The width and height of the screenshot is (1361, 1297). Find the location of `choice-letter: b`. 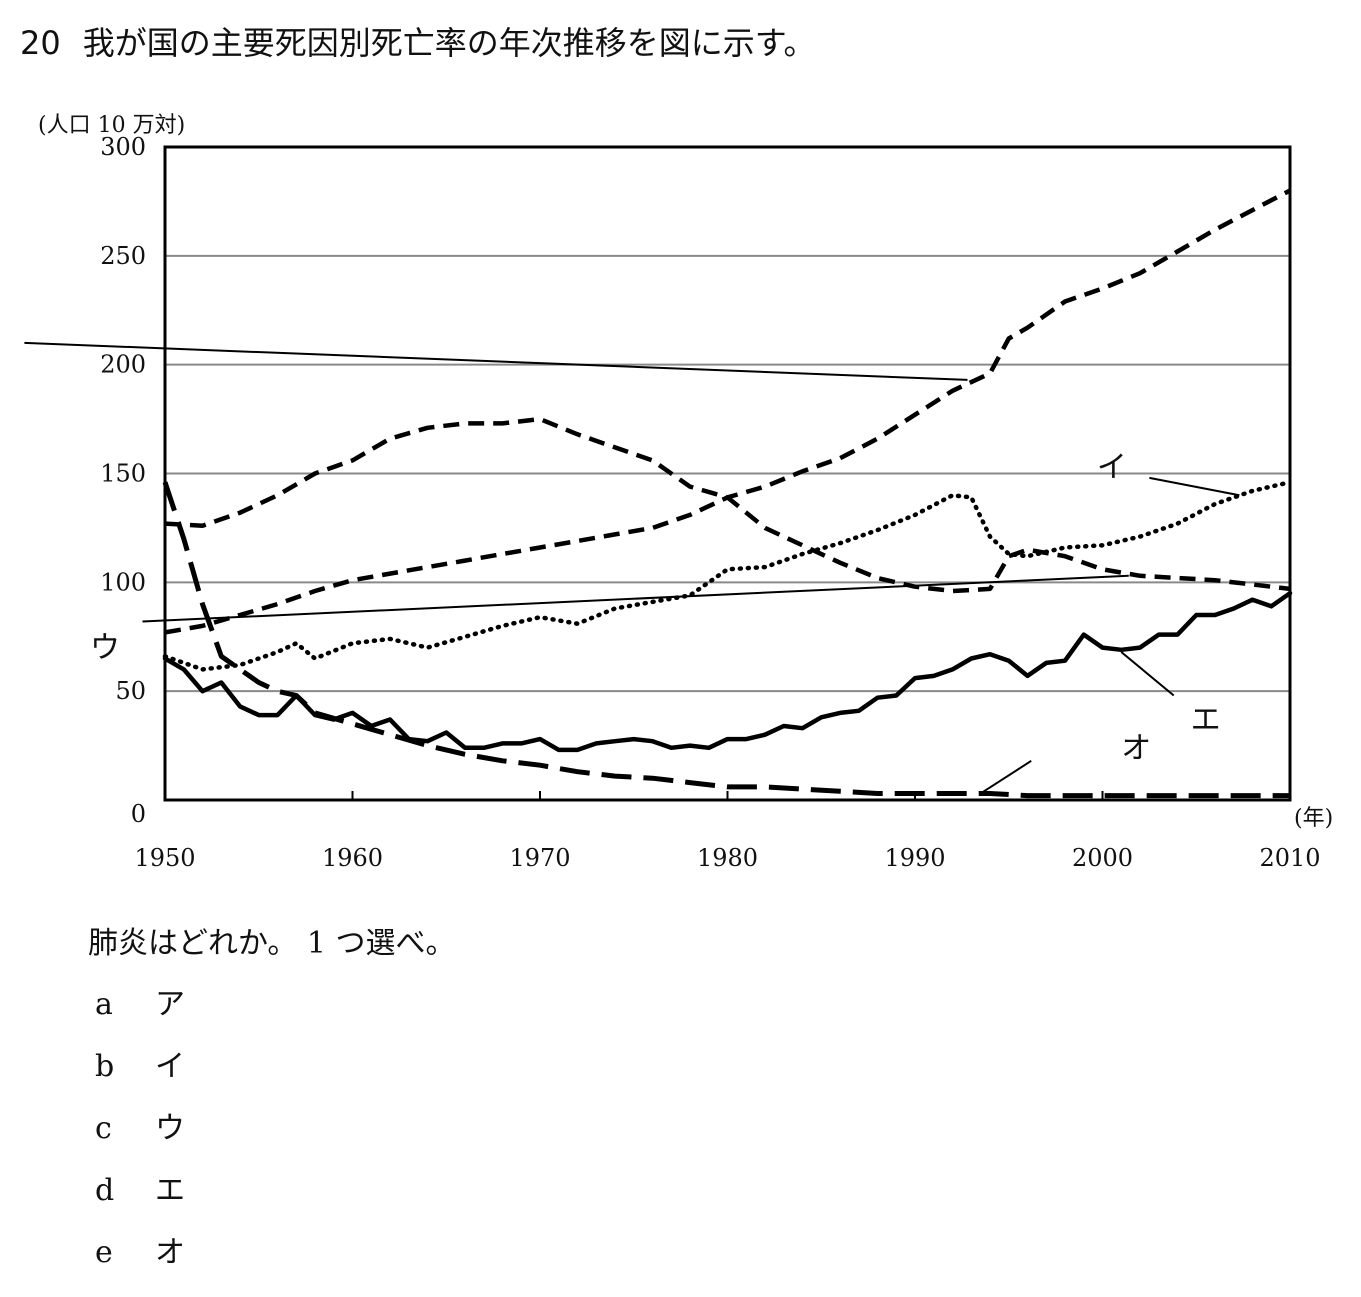

choice-letter: b is located at coordinates (105, 1066).